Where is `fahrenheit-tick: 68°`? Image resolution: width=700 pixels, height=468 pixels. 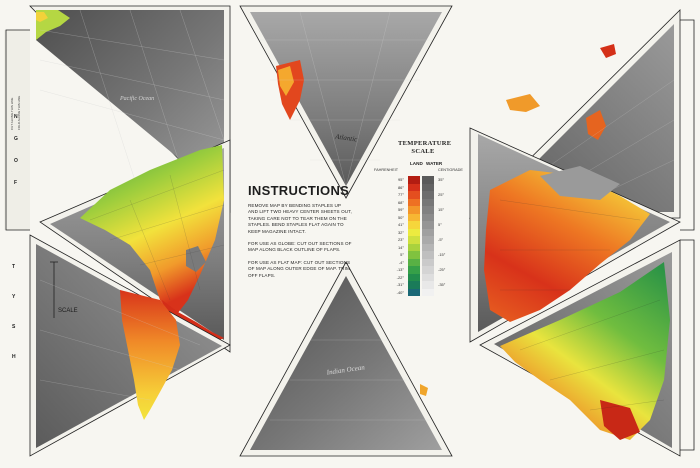 fahrenheit-tick: 68° is located at coordinates (400, 202).